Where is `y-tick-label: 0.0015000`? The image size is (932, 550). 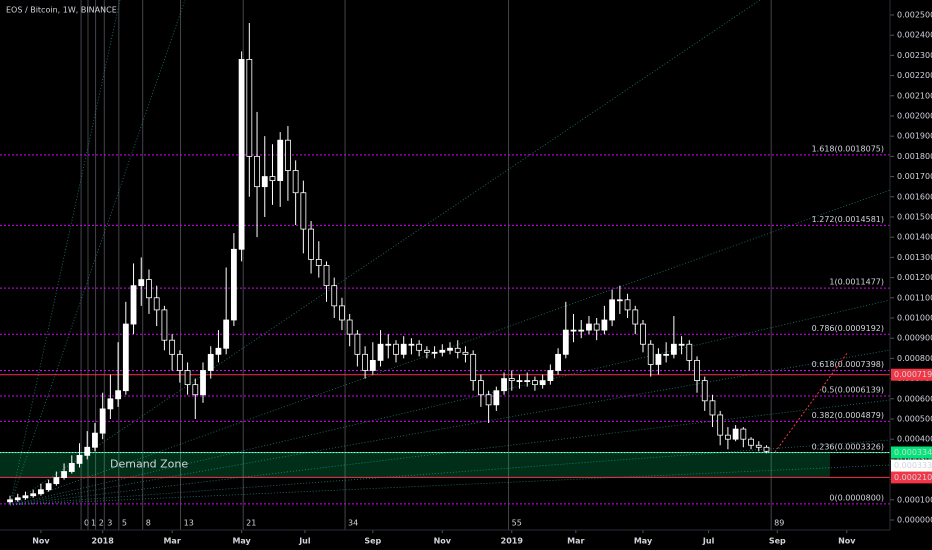 y-tick-label: 0.0015000 is located at coordinates (914, 216).